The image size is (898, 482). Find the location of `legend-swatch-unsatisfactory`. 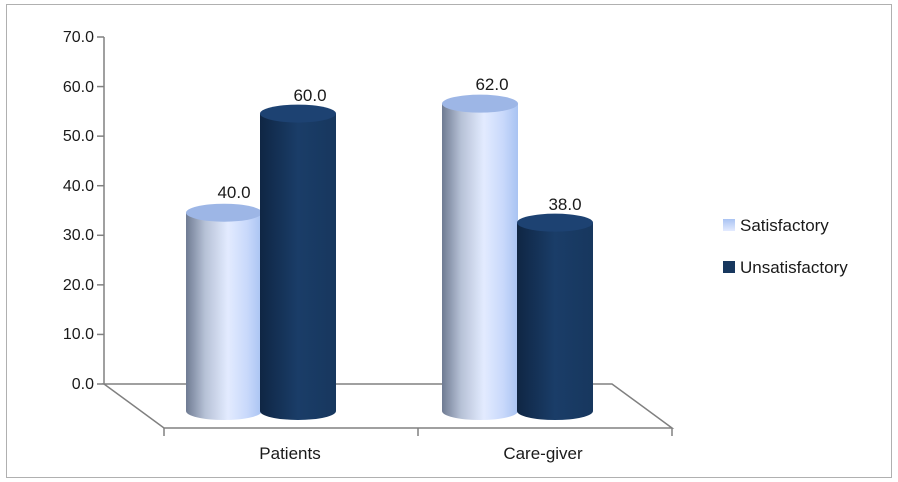

legend-swatch-unsatisfactory is located at coordinates (729, 267).